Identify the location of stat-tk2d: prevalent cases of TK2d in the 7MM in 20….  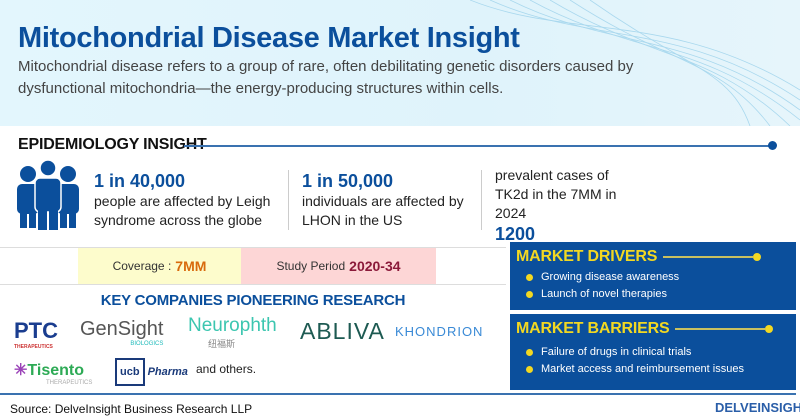
(570, 205).